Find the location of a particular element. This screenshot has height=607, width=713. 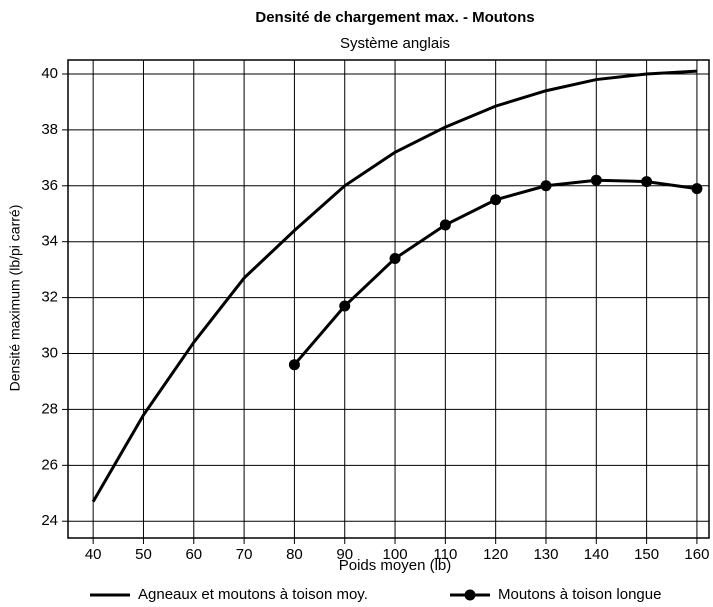

chart-subtitle: Système anglais is located at coordinates (395, 43).